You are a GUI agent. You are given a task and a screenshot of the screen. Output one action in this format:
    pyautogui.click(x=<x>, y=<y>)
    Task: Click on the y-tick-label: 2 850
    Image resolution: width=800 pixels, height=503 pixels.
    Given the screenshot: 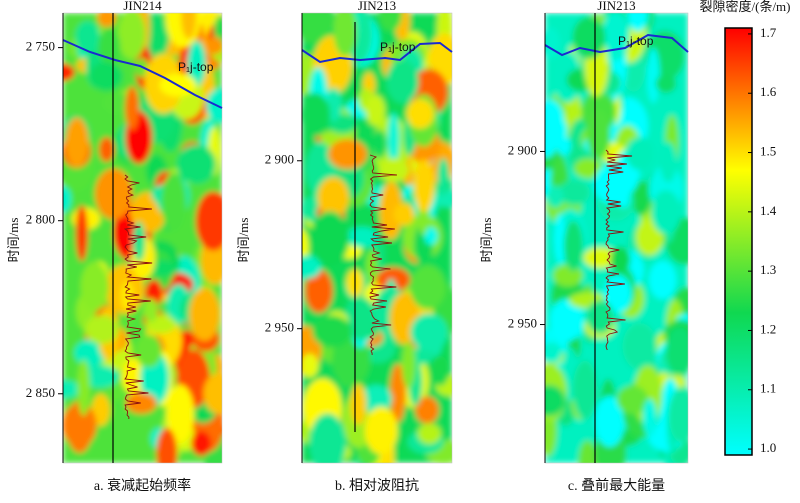 What is the action you would take?
    pyautogui.click(x=40, y=392)
    